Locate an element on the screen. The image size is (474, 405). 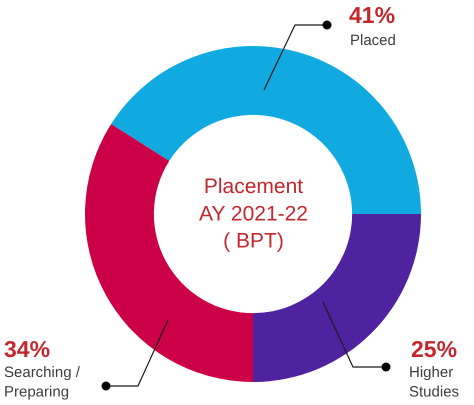
data-label: 25% is located at coordinates (434, 349).